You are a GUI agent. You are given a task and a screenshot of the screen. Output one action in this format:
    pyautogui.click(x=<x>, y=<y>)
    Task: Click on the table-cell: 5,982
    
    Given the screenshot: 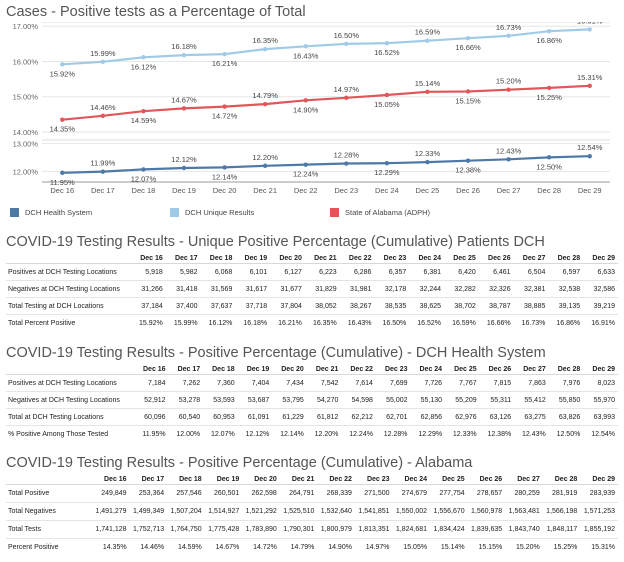 What is the action you would take?
    pyautogui.click(x=183, y=272)
    